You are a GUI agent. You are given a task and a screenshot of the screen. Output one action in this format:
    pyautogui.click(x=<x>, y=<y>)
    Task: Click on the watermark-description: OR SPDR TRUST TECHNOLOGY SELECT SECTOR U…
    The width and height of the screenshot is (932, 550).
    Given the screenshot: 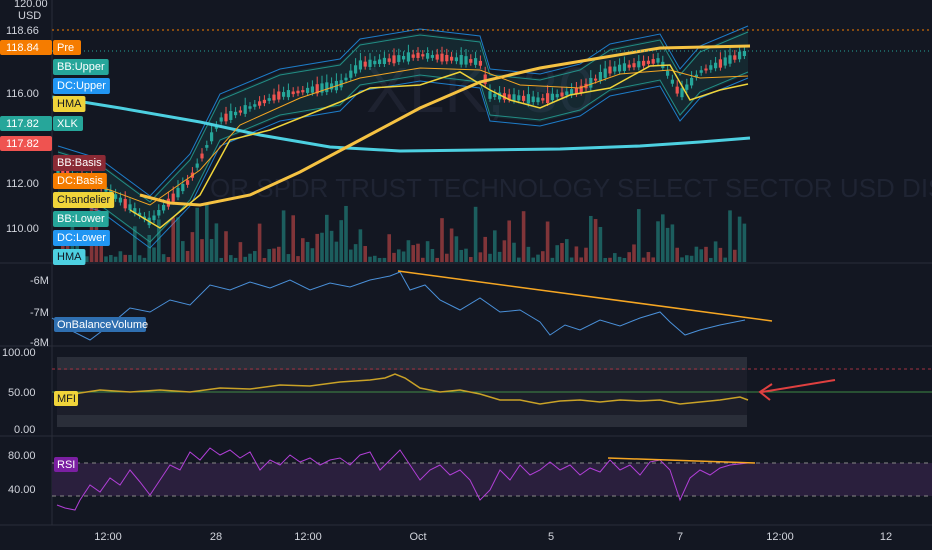 What is the action you would take?
    pyautogui.click(x=571, y=188)
    